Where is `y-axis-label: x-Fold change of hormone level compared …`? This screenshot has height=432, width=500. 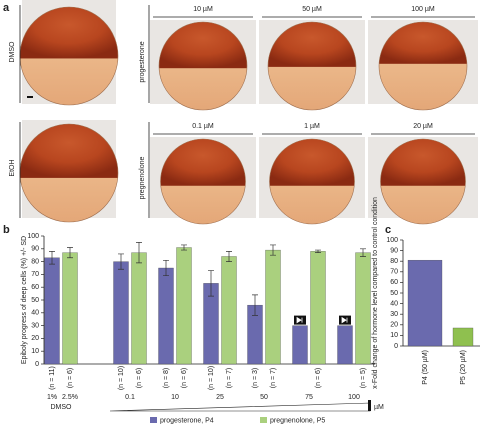 y-axis-label: x-Fold change of hormone level compared … is located at coordinates (375, 293).